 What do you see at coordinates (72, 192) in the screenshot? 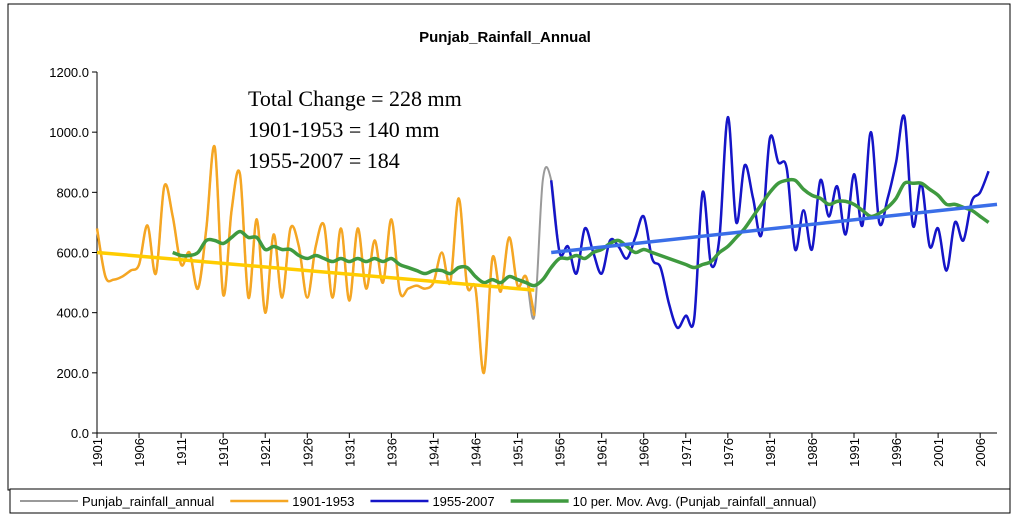
I see `y-tick-label: 800.0` at bounding box center [72, 192].